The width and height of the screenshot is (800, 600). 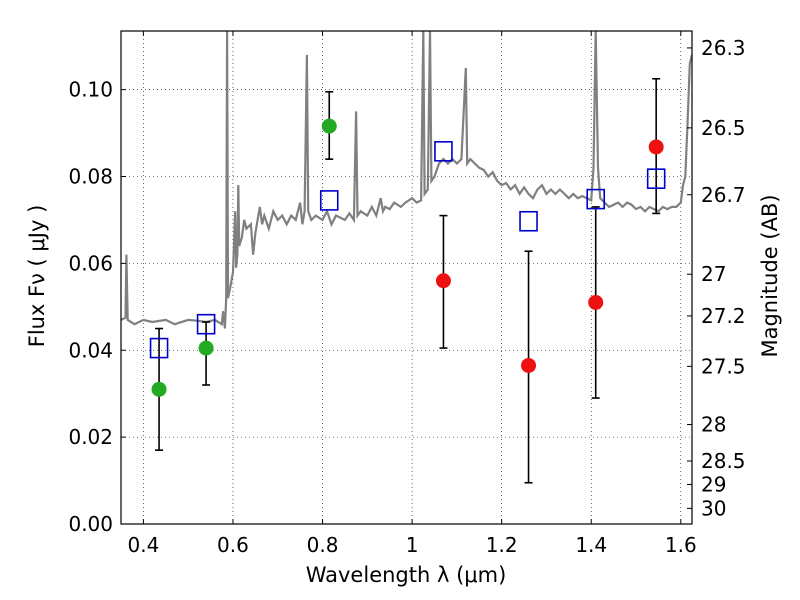 I want to click on y2-tick-label: 26.5, so click(x=723, y=128).